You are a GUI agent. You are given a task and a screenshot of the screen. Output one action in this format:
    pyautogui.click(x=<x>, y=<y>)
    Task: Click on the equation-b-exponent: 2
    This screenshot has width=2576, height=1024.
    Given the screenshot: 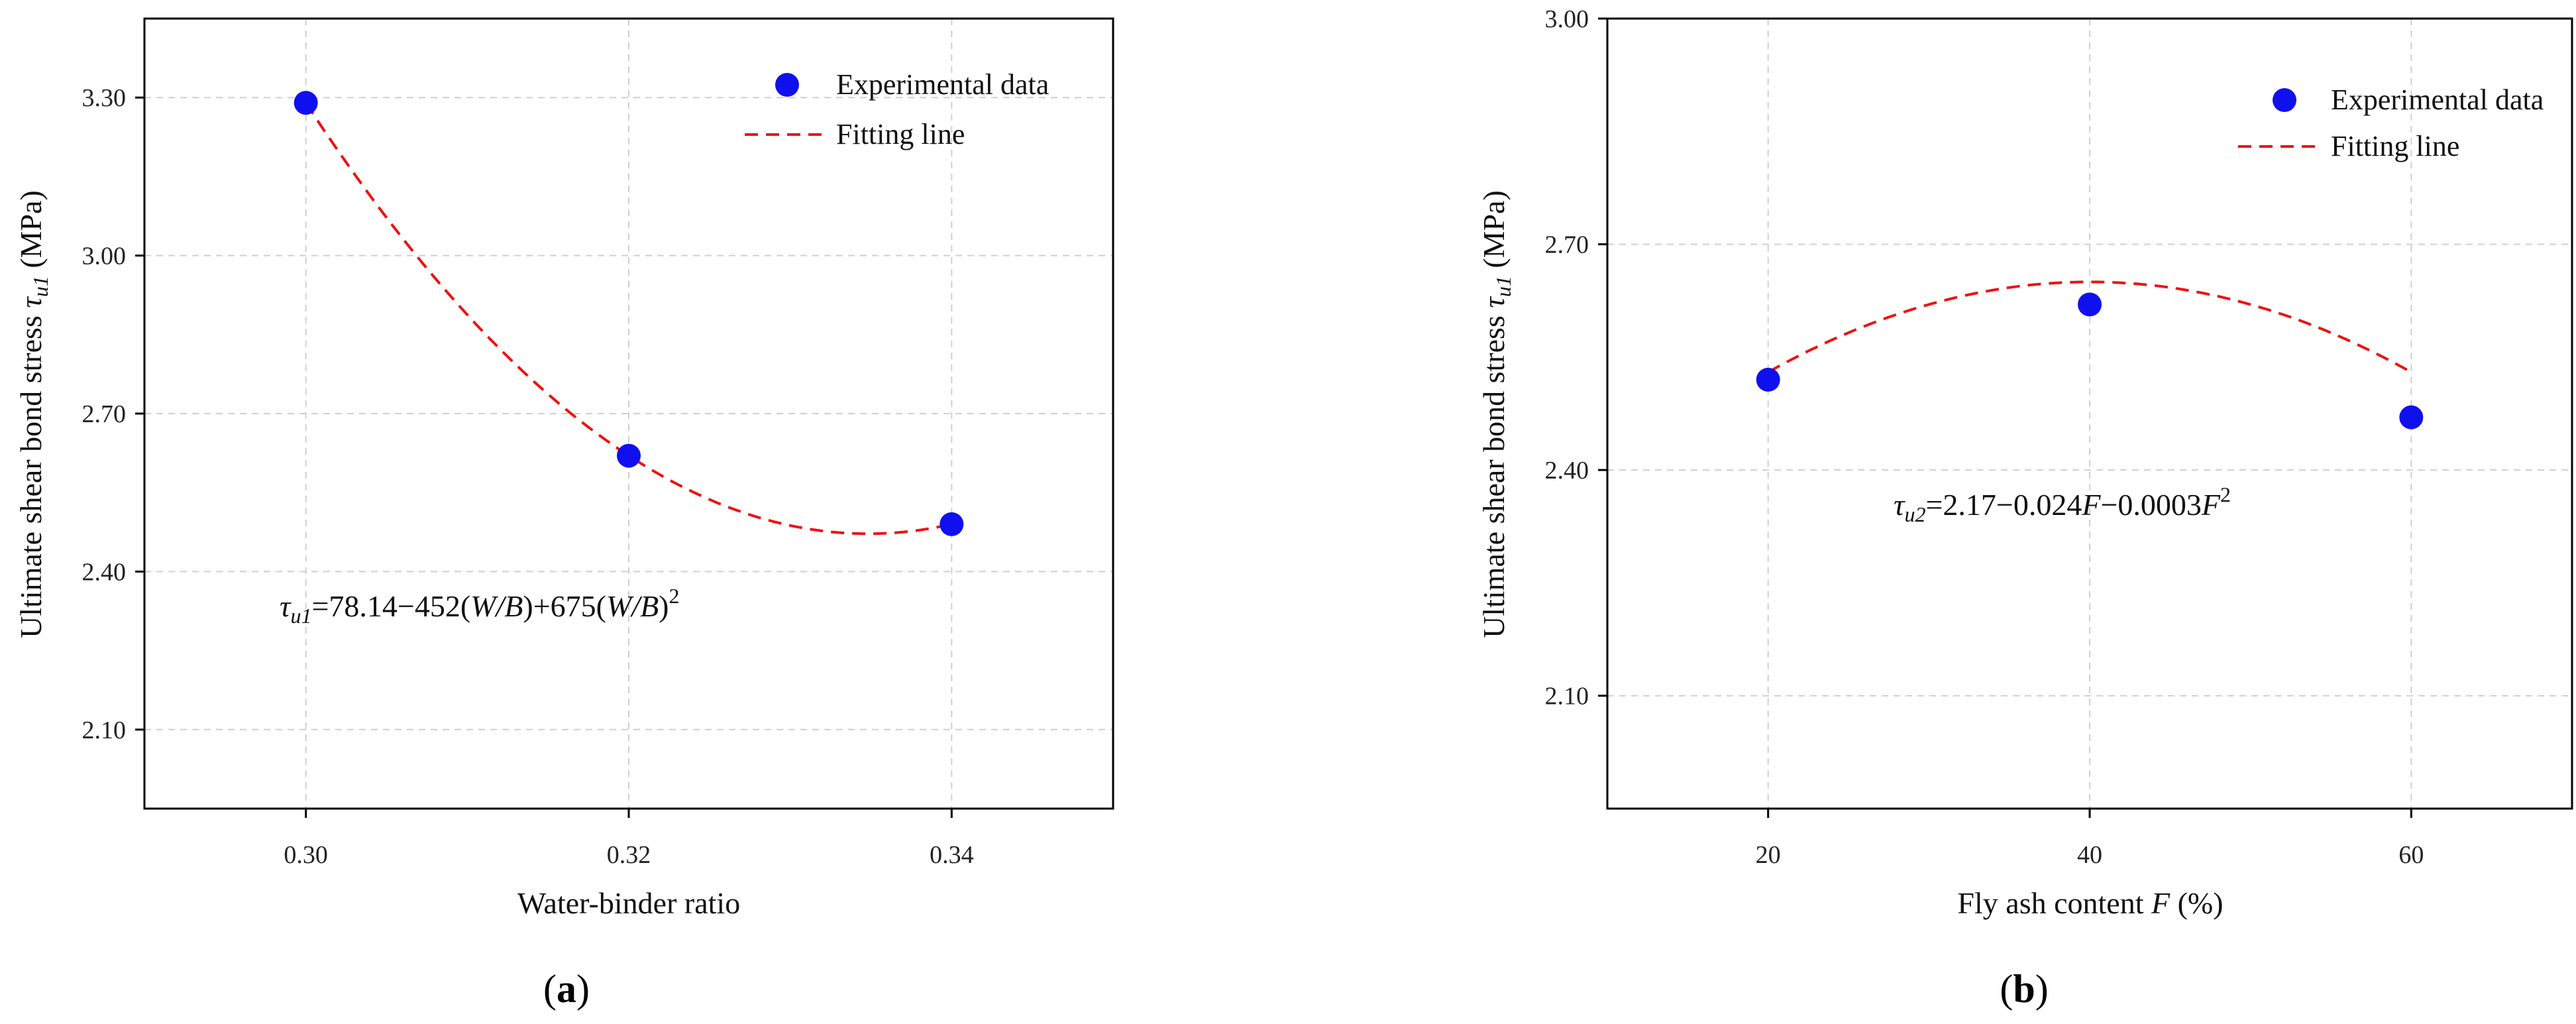 What is the action you would take?
    pyautogui.click(x=2225, y=494)
    